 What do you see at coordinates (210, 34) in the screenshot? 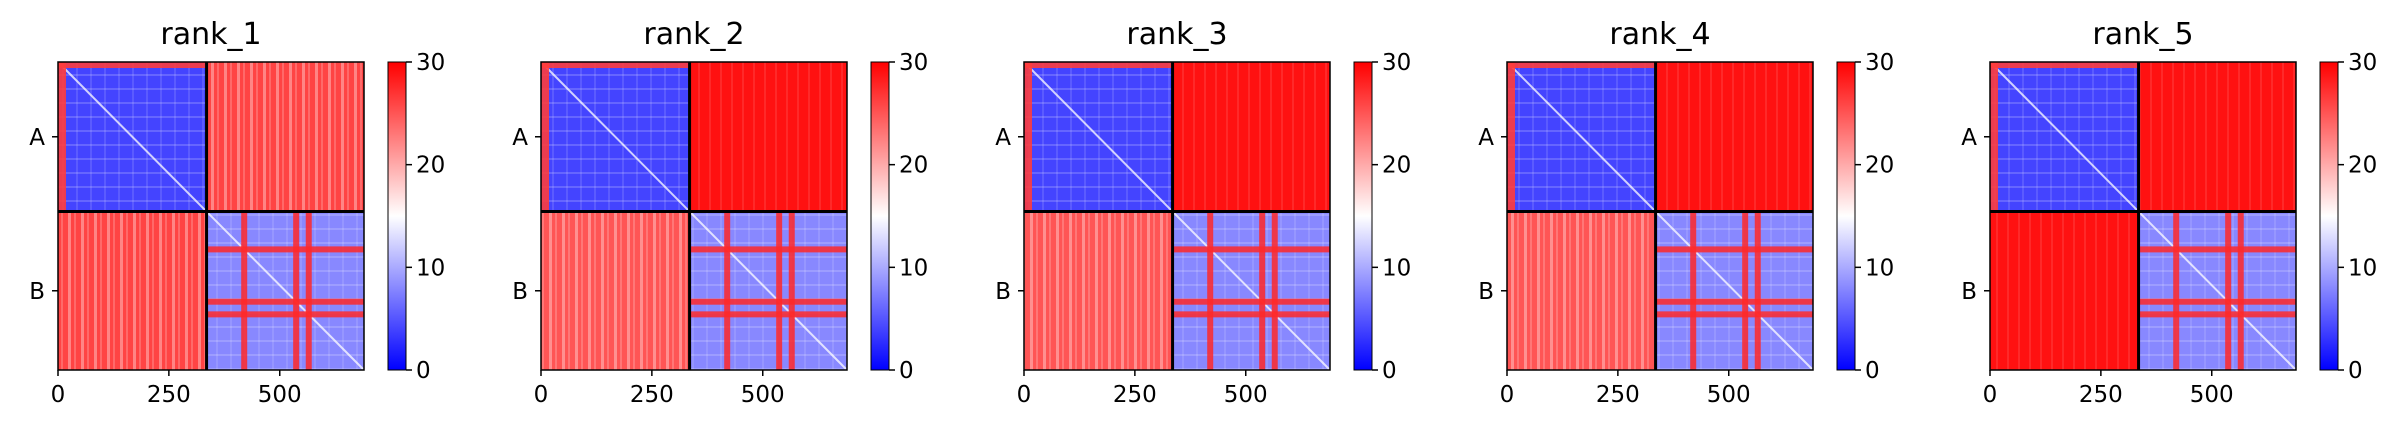
I see `panel-title: rank_1` at bounding box center [210, 34].